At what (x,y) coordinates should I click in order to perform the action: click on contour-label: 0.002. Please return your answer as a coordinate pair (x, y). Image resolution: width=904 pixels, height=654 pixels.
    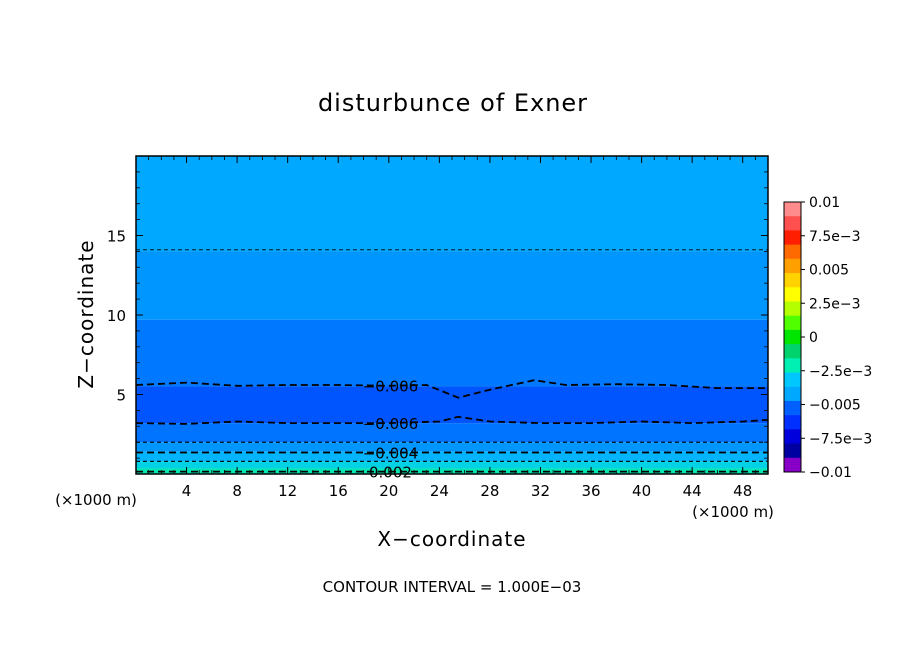
    Looking at the image, I should click on (390, 473).